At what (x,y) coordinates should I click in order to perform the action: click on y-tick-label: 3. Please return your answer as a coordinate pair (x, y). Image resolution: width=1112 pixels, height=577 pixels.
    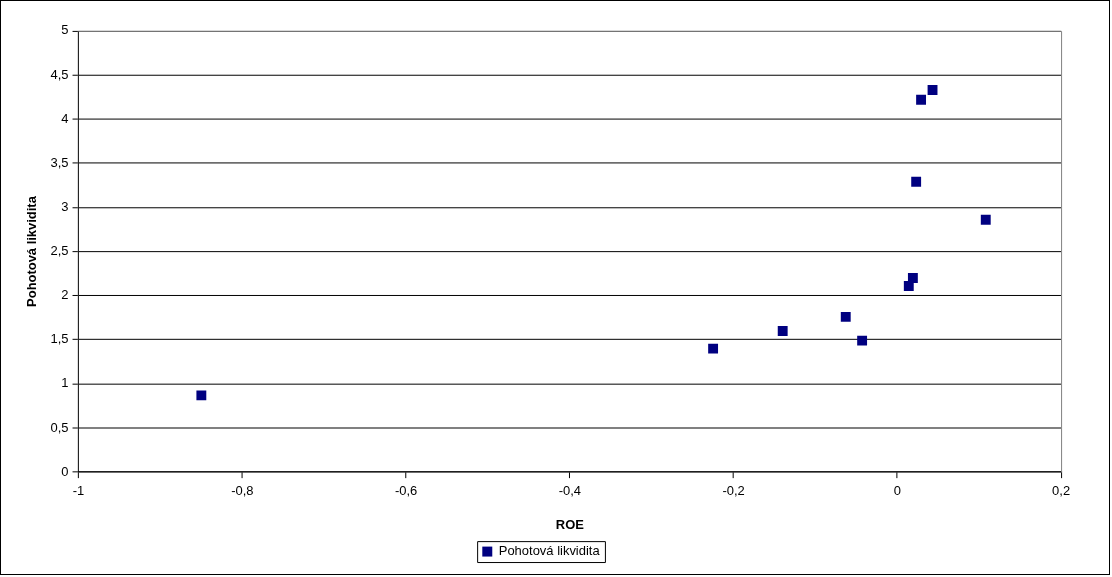
    Looking at the image, I should click on (65, 206).